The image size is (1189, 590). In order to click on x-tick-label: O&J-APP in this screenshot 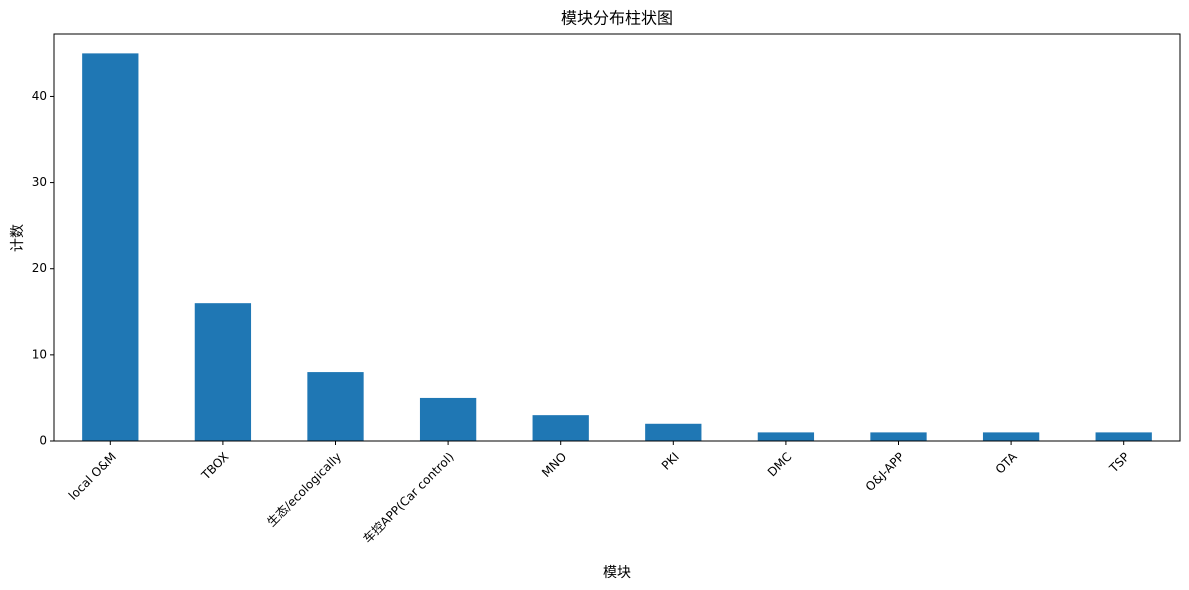, I will do `click(885, 472)`.